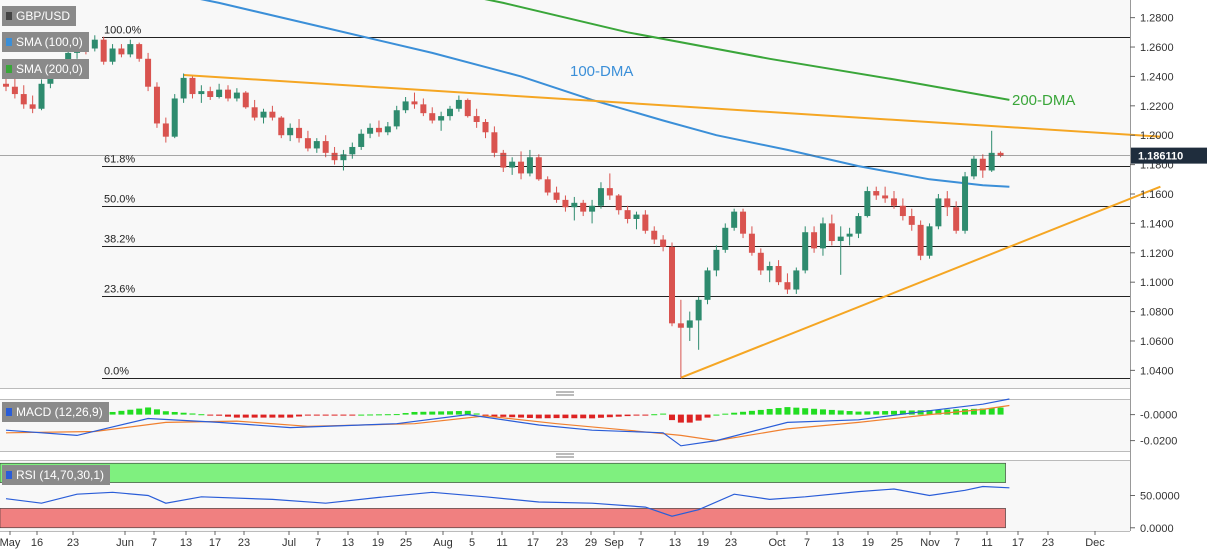 This screenshot has height=560, width=1207. What do you see at coordinates (119, 290) in the screenshot?
I see `fib-level-label: 23.6%` at bounding box center [119, 290].